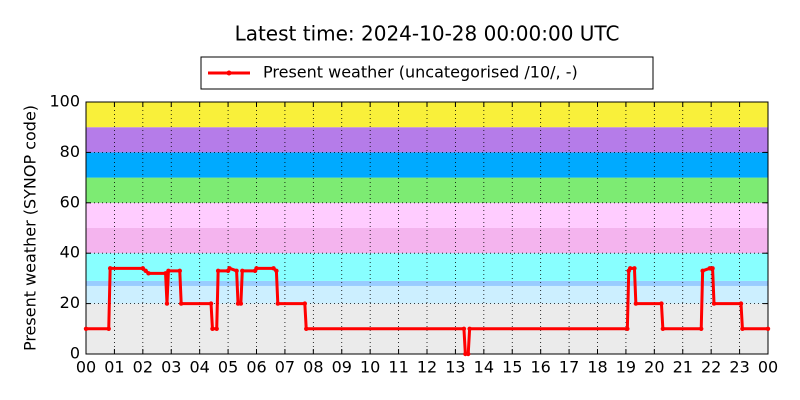 The width and height of the screenshot is (800, 400). I want to click on x-tick-label: 17, so click(569, 367).